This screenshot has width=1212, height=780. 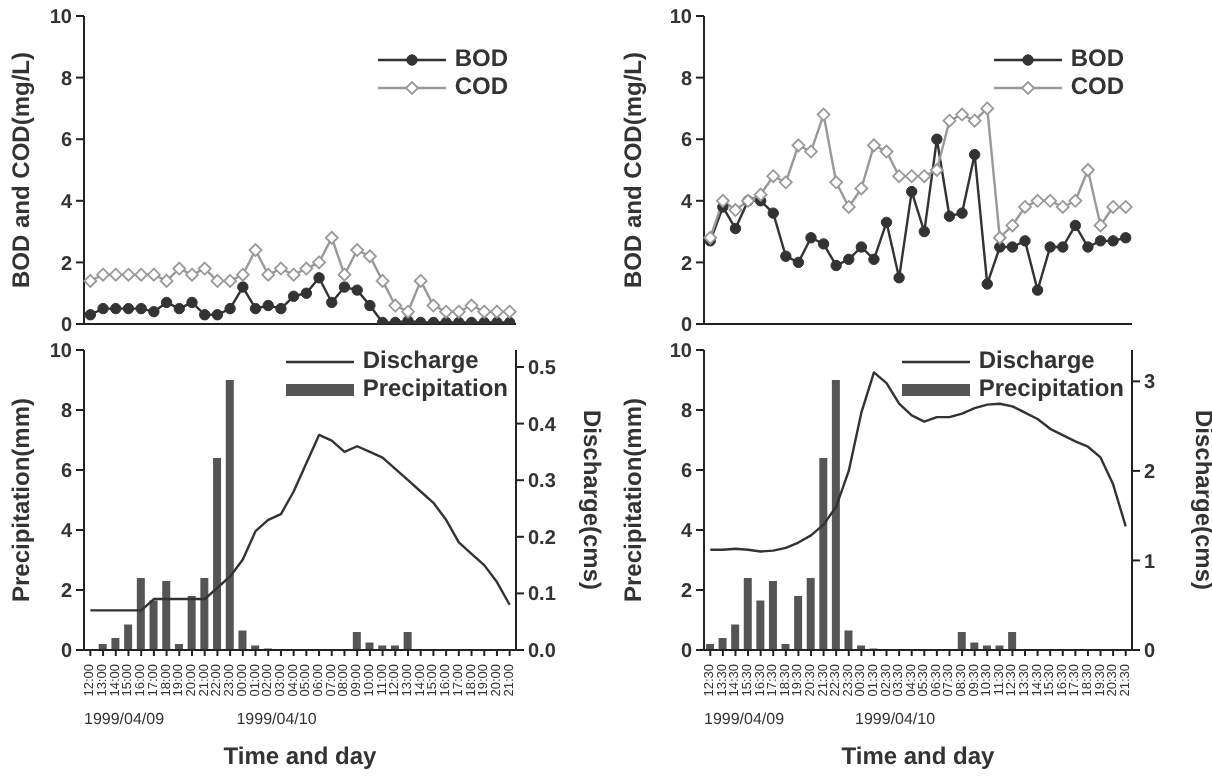 I want to click on y2-tick-label: 0.0, so click(x=542, y=652).